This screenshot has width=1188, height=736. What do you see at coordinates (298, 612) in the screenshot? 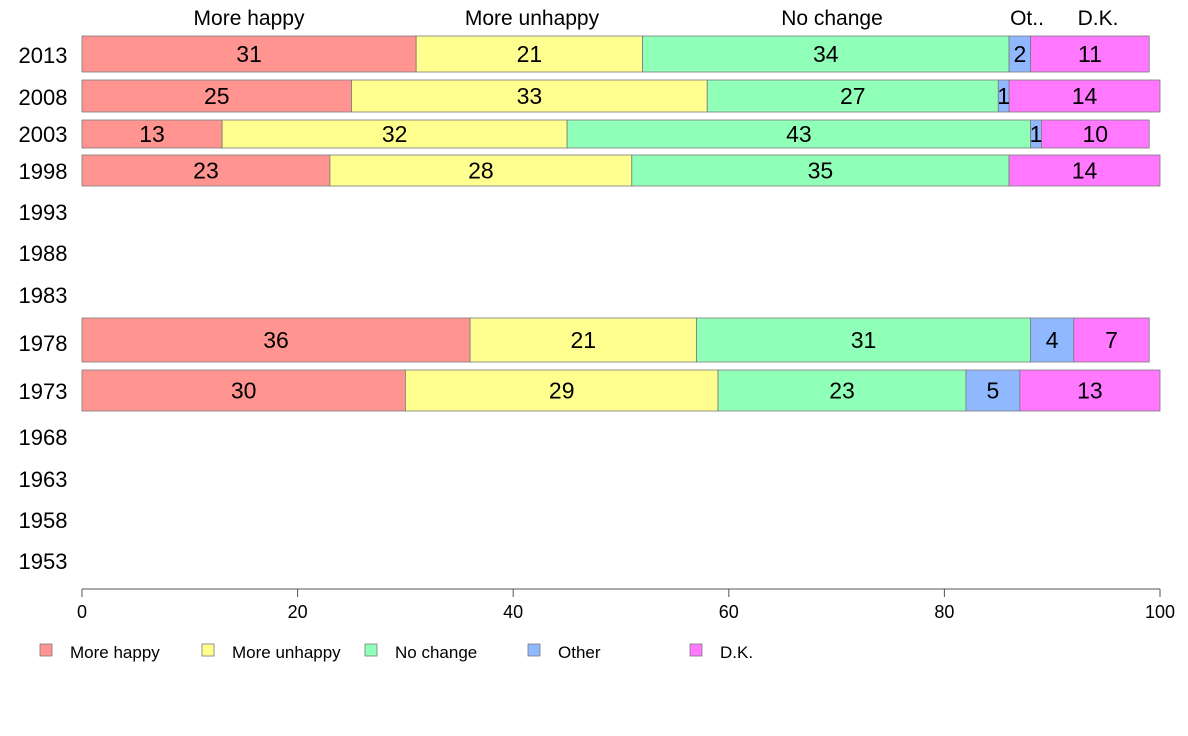
I see `x-tick-label: 20` at bounding box center [298, 612].